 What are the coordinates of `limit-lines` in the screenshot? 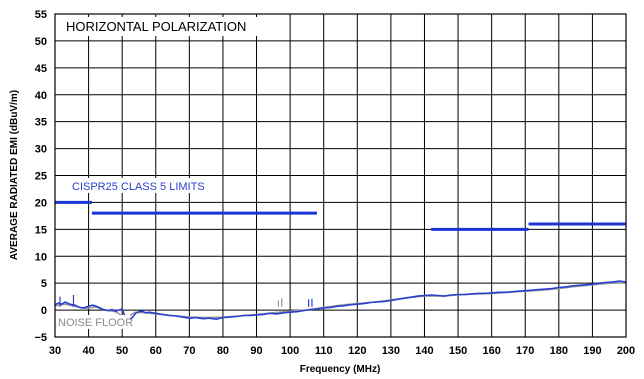 It's located at (340, 215).